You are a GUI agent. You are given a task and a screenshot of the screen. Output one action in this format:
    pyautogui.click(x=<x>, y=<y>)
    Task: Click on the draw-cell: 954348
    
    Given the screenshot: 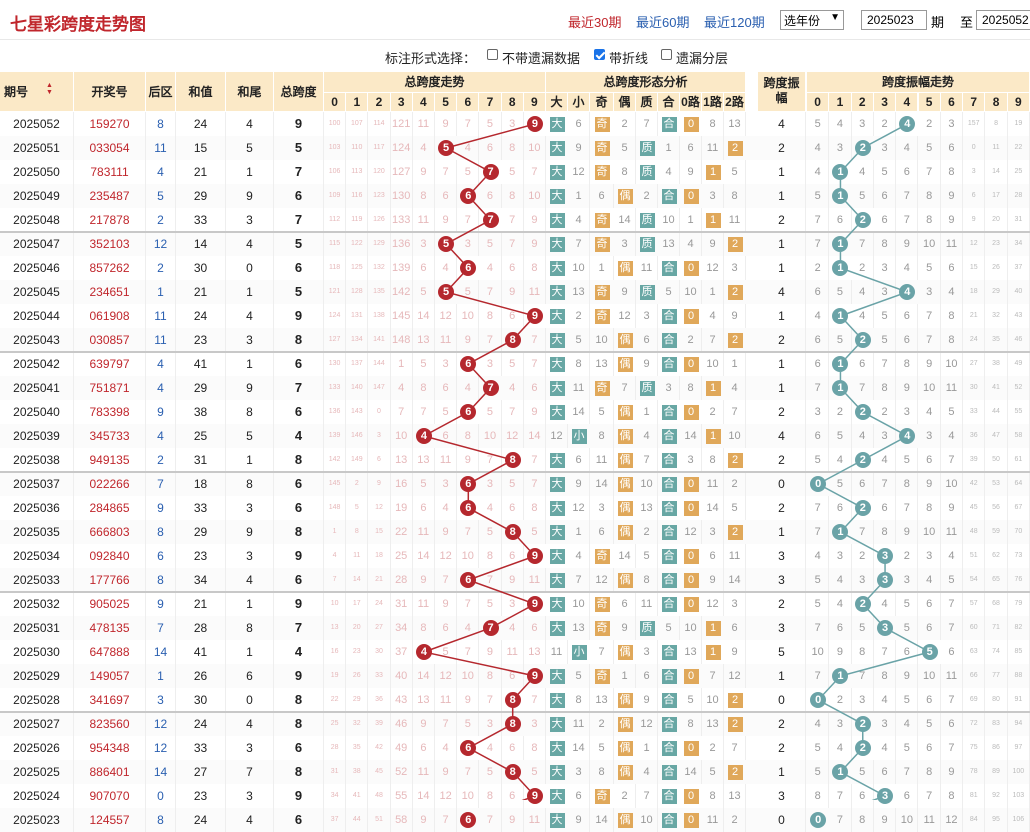 What is the action you would take?
    pyautogui.click(x=110, y=748)
    